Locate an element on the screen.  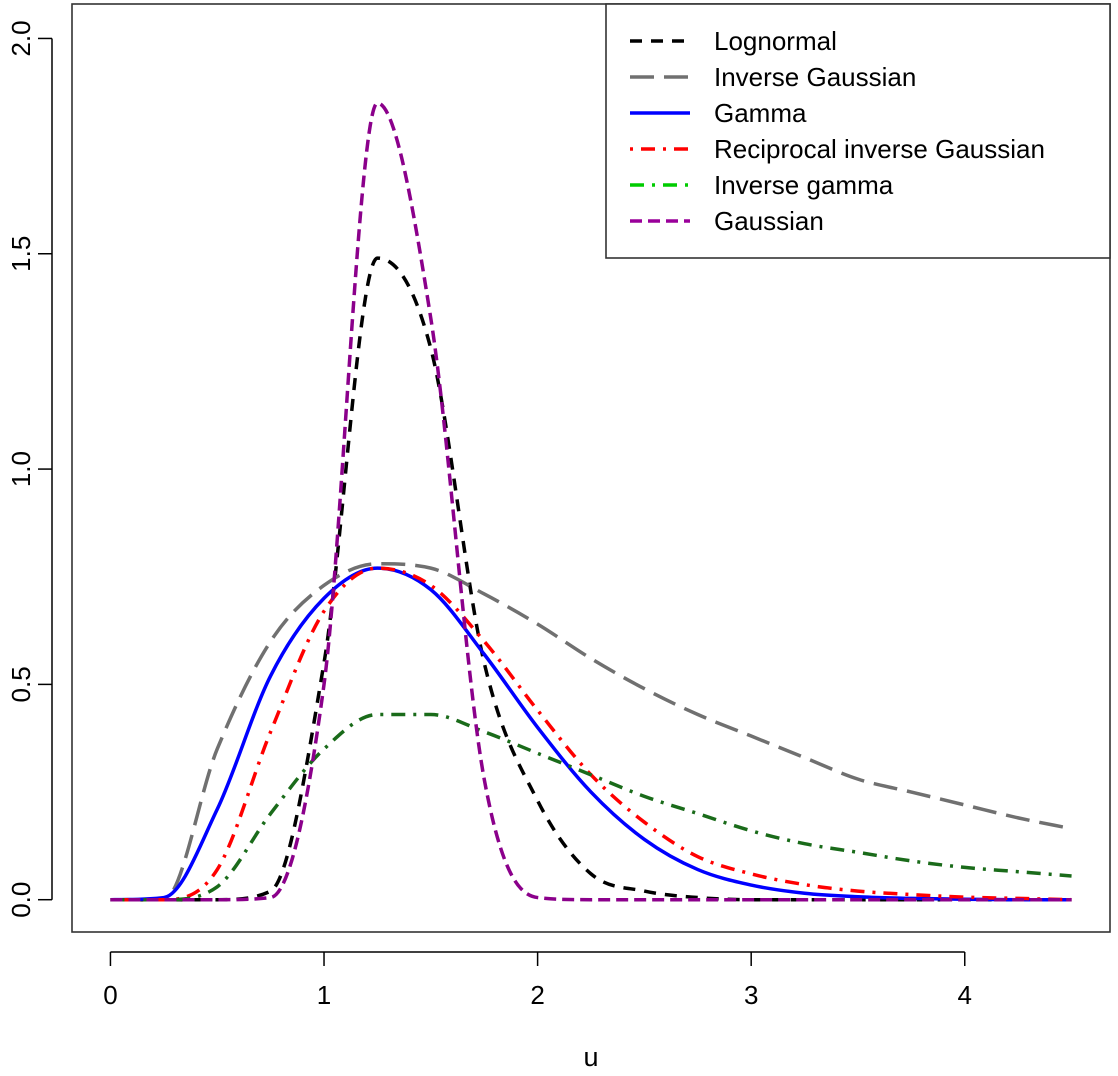
x-axis-title: u is located at coordinates (590, 1057).